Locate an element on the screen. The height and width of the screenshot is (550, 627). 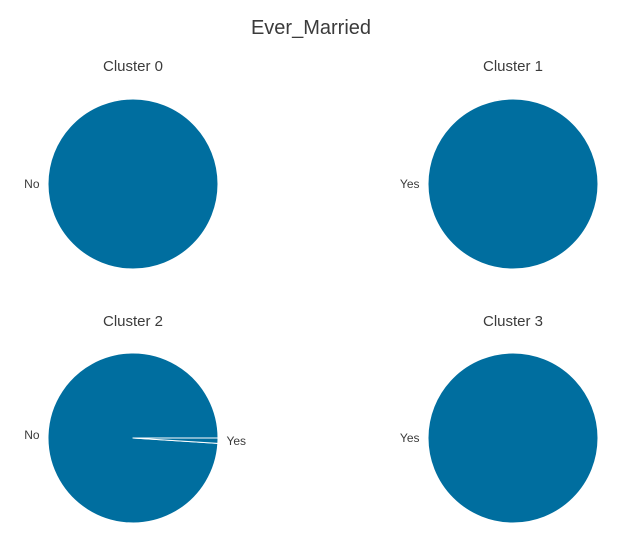
subplot-cluster-2: Cluster 2 No Yes is located at coordinates (135, 418).